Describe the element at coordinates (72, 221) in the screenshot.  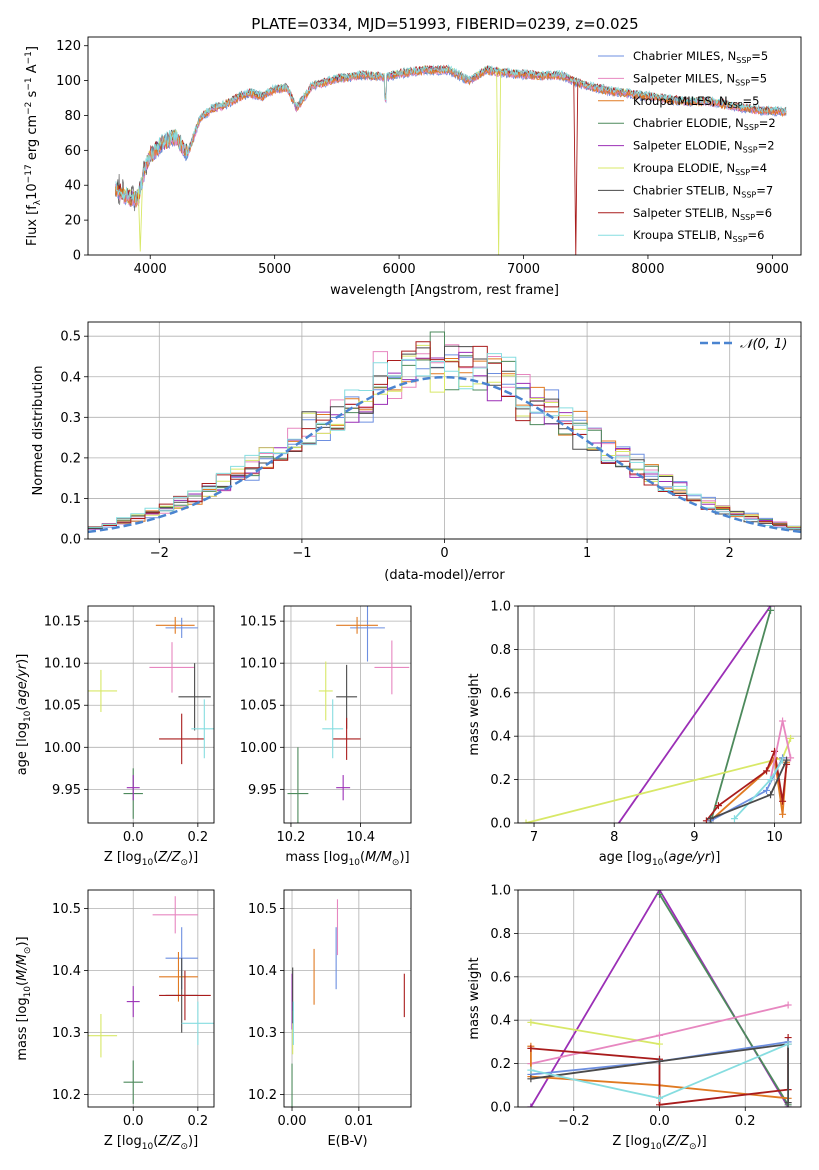
I see `tick-label-y: 20` at that location.